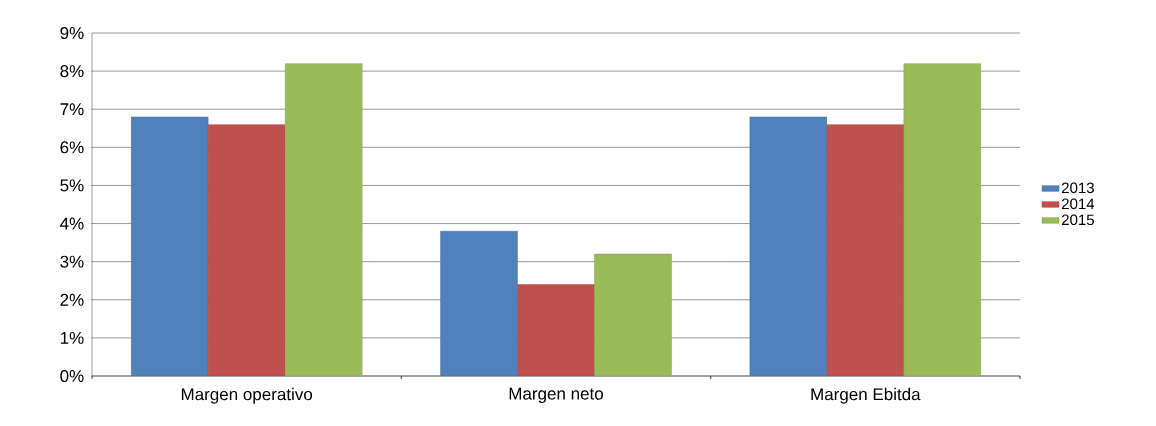 The width and height of the screenshot is (1156, 426). Describe the element at coordinates (72, 33) in the screenshot. I see `y-tick-label: 9%` at that location.